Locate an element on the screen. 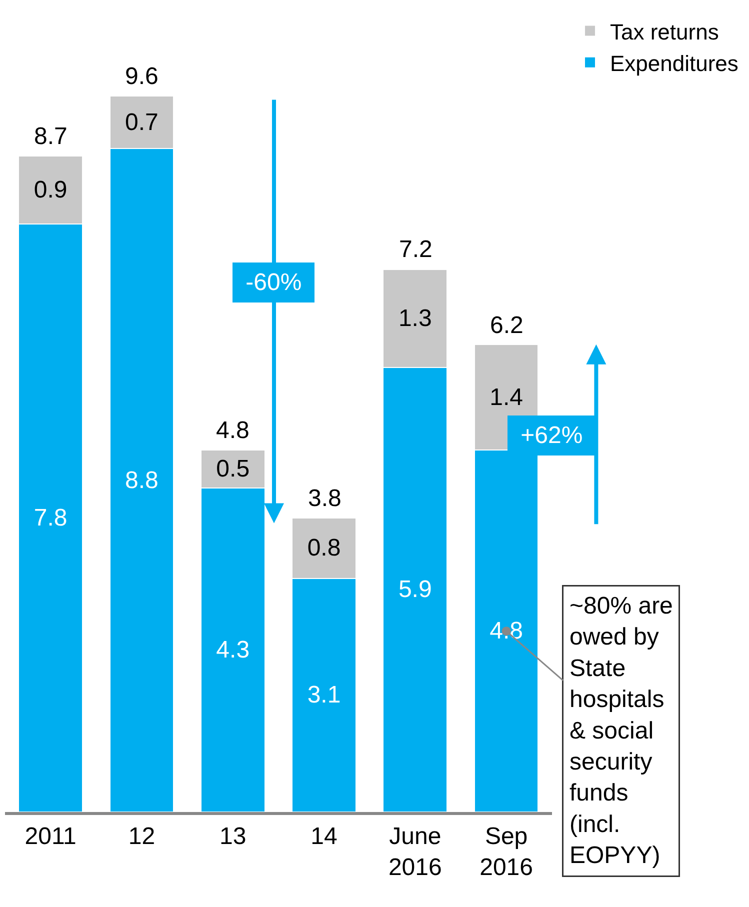  x-tick-label: 2011 is located at coordinates (50, 836).